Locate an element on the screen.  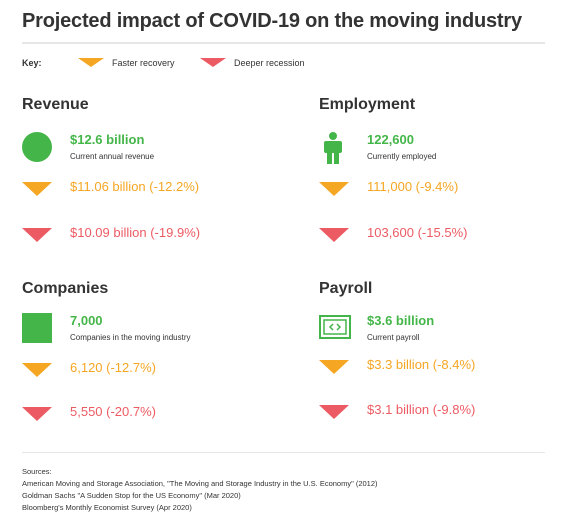
employment-deeper-row: 103,600 (-15.5%) is located at coordinates (444, 234).